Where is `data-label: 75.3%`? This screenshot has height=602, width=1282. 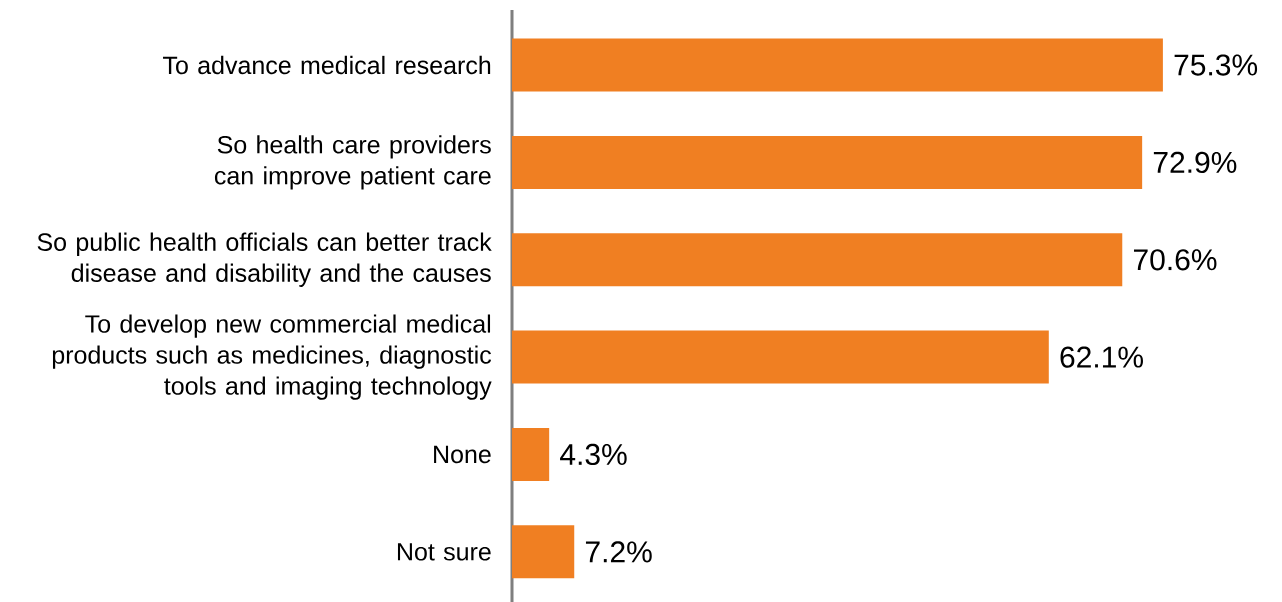 data-label: 75.3% is located at coordinates (1216, 65).